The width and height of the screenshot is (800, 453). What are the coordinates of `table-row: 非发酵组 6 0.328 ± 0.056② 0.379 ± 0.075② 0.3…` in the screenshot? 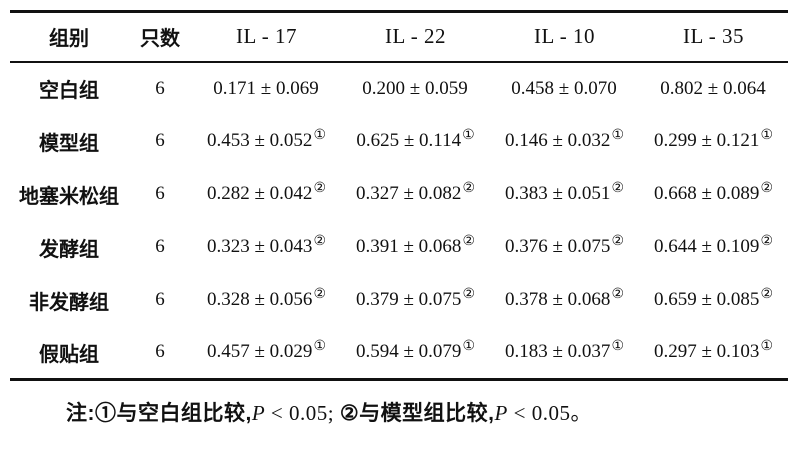 It's located at (399, 300).